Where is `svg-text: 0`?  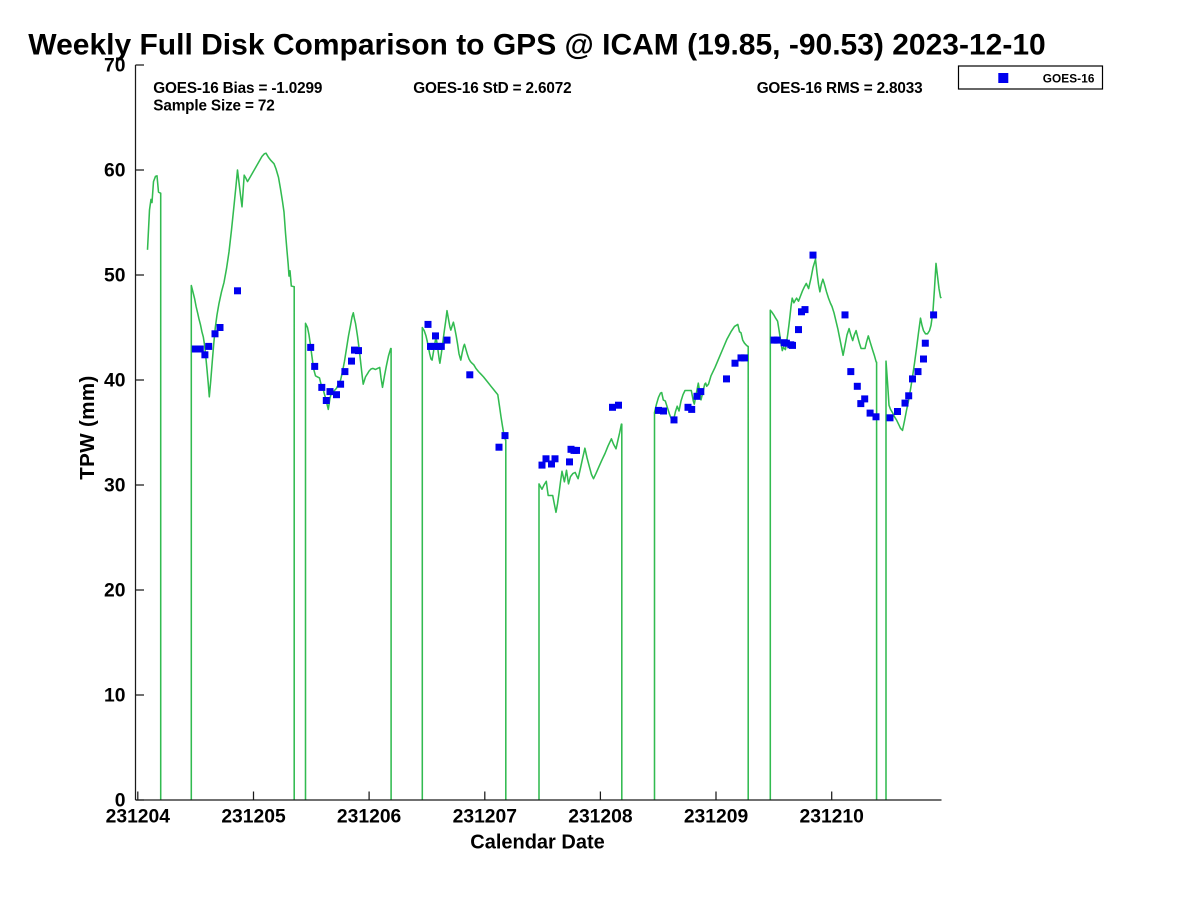
svg-text: 0 is located at coordinates (120, 801).